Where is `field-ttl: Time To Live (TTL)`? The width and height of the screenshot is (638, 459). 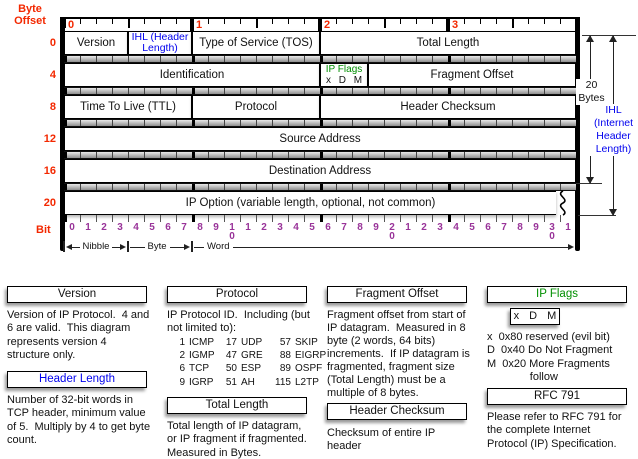 field-ttl: Time To Live (TTL) is located at coordinates (128, 107).